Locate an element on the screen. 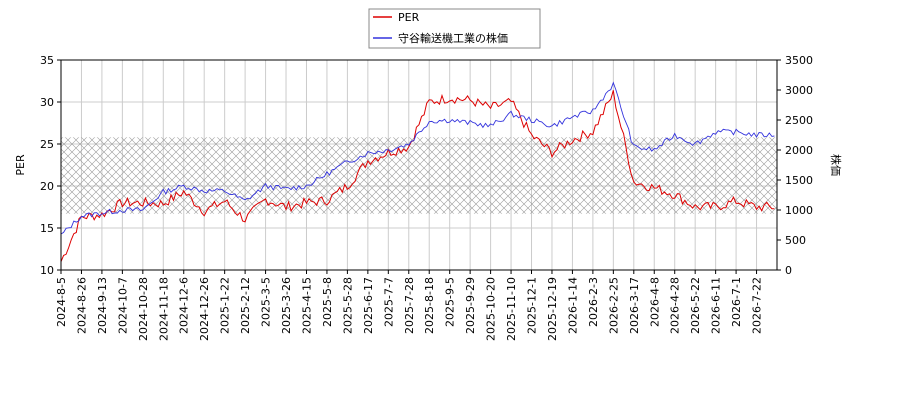 This screenshot has height=400, width=900. y-left-tick-label: 10 is located at coordinates (47, 270).